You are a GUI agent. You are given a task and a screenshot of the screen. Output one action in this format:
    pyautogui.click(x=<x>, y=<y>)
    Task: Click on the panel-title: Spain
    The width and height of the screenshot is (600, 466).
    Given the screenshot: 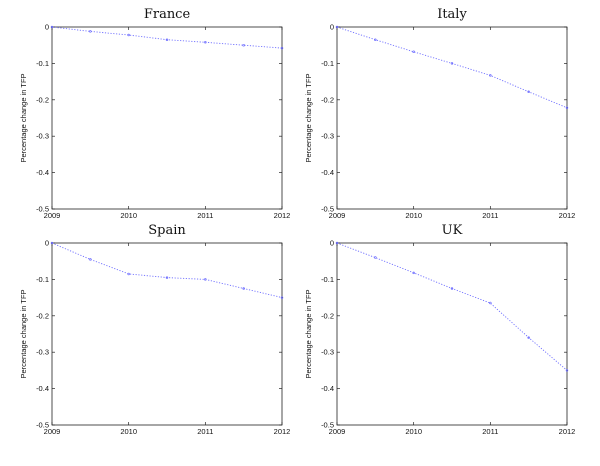 What is the action you would take?
    pyautogui.click(x=167, y=230)
    